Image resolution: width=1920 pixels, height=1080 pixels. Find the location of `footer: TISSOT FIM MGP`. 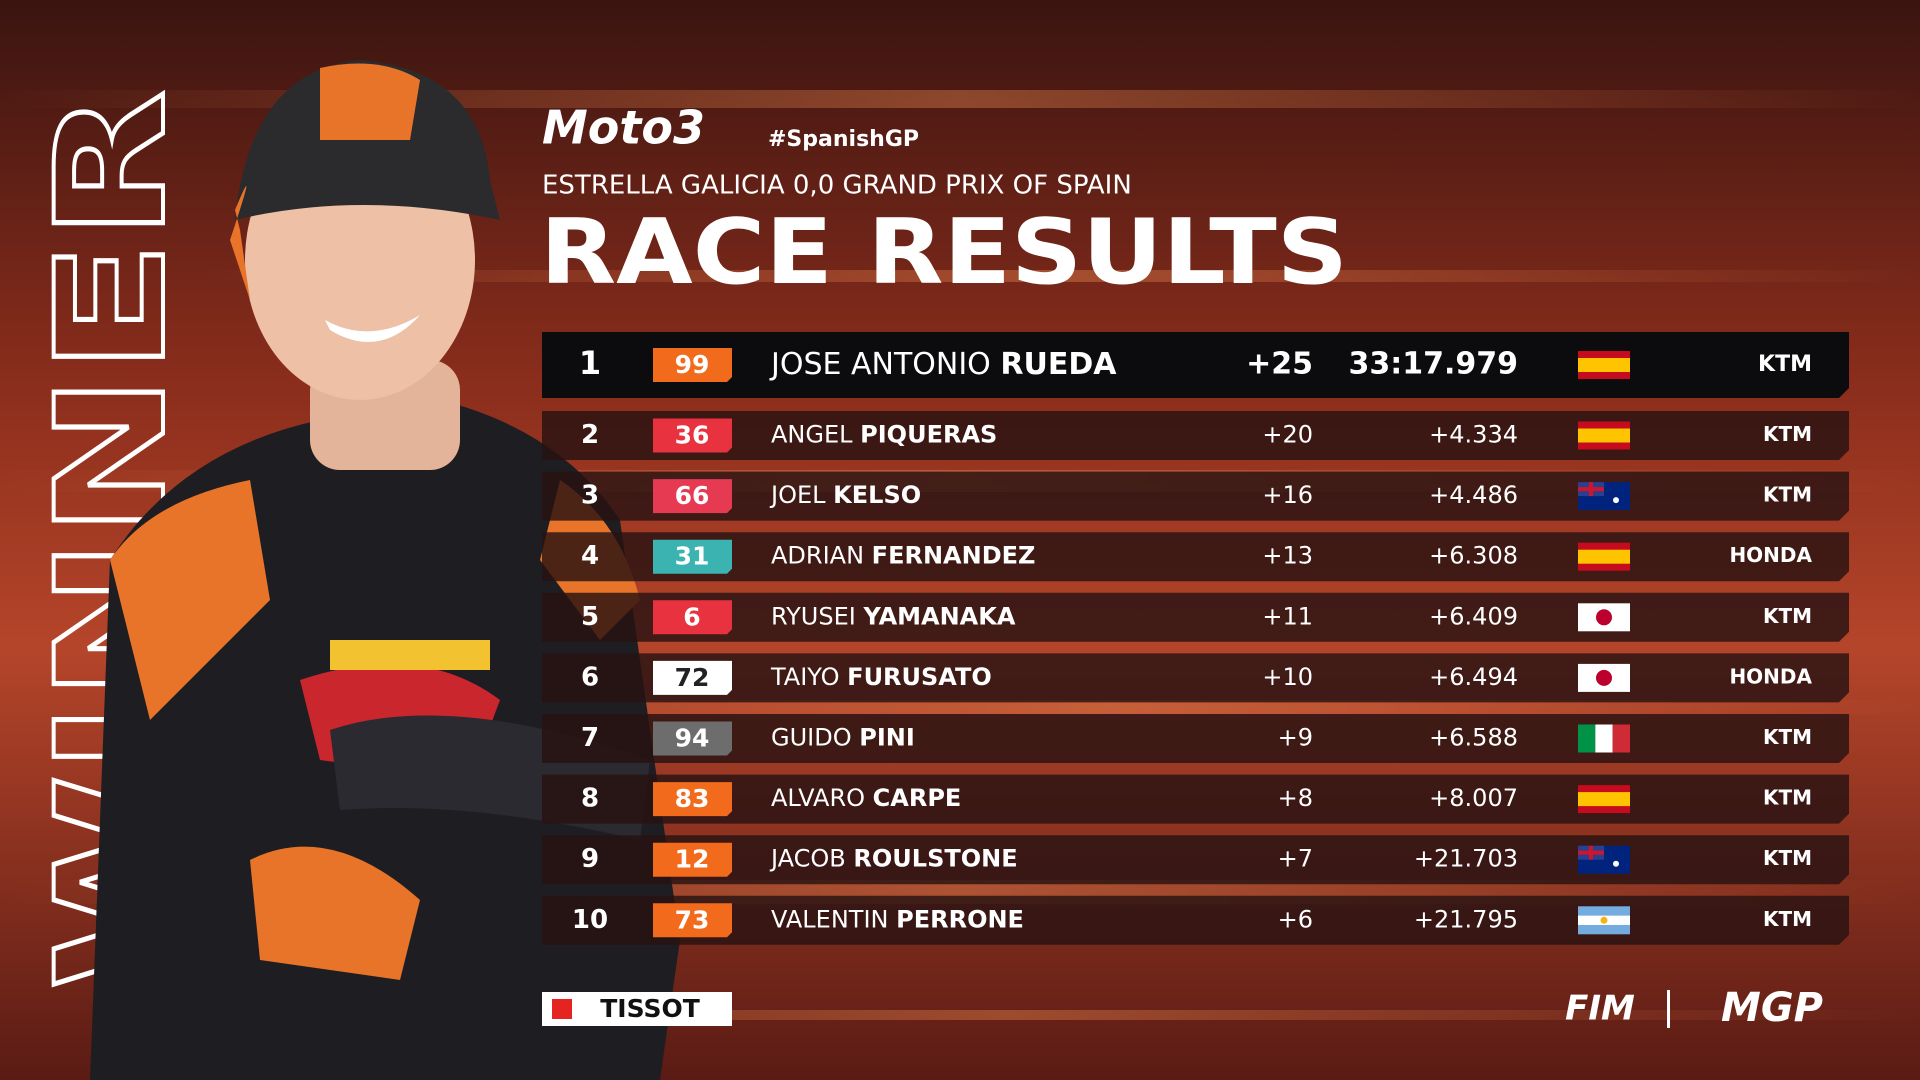

footer: TISSOT FIM MGP is located at coordinates (1182, 1008).